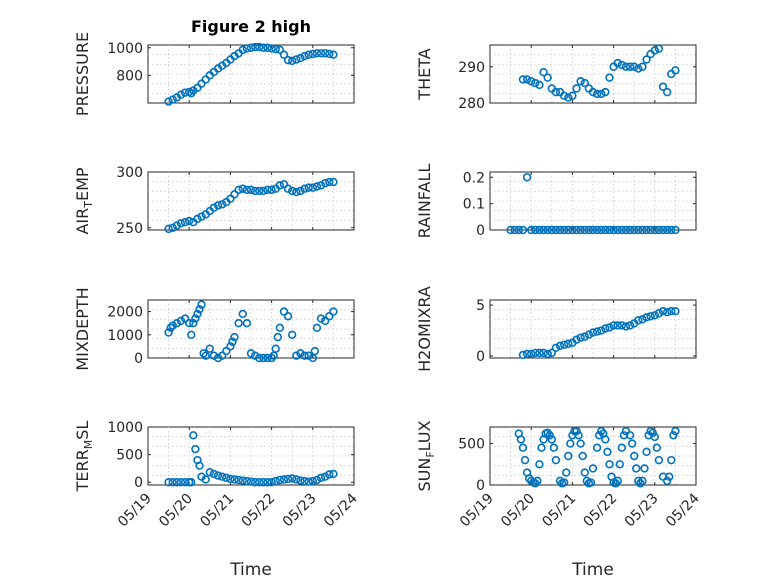 The image size is (778, 583). I want to click on y-tick-label: 800, so click(129, 76).